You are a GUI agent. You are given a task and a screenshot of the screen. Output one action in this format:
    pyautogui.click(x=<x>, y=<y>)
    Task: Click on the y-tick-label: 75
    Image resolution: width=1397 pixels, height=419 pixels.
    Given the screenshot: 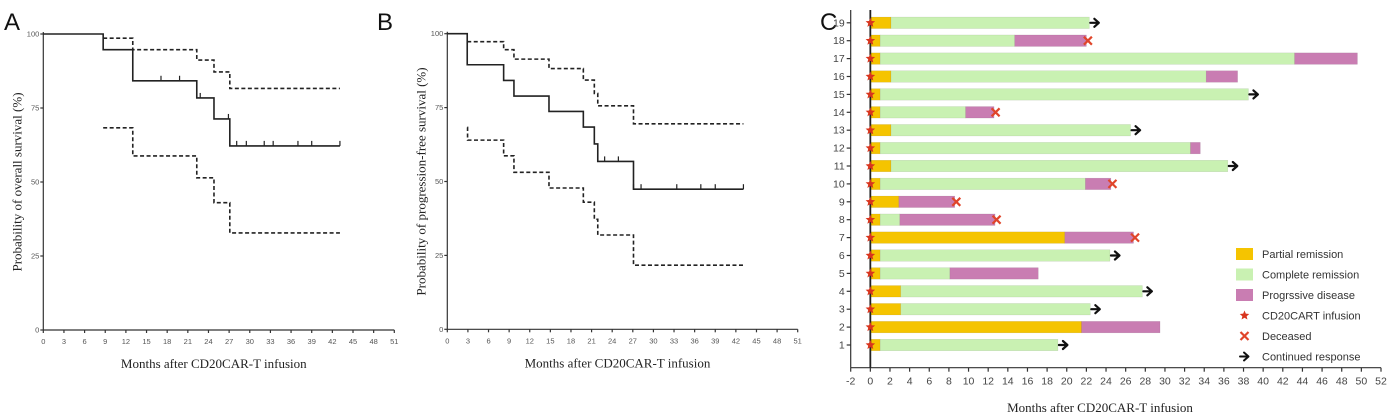 What is the action you would take?
    pyautogui.click(x=439, y=107)
    